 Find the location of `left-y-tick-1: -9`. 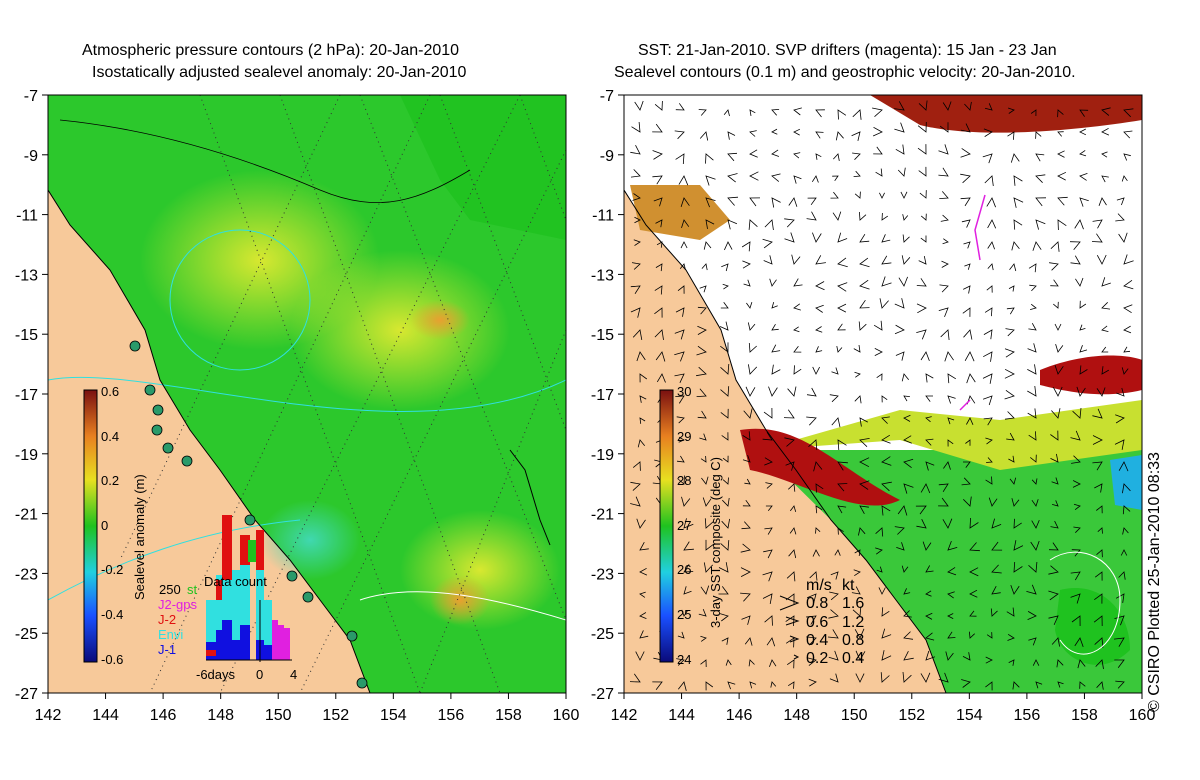

left-y-tick-1: -9 is located at coordinates (31, 156).